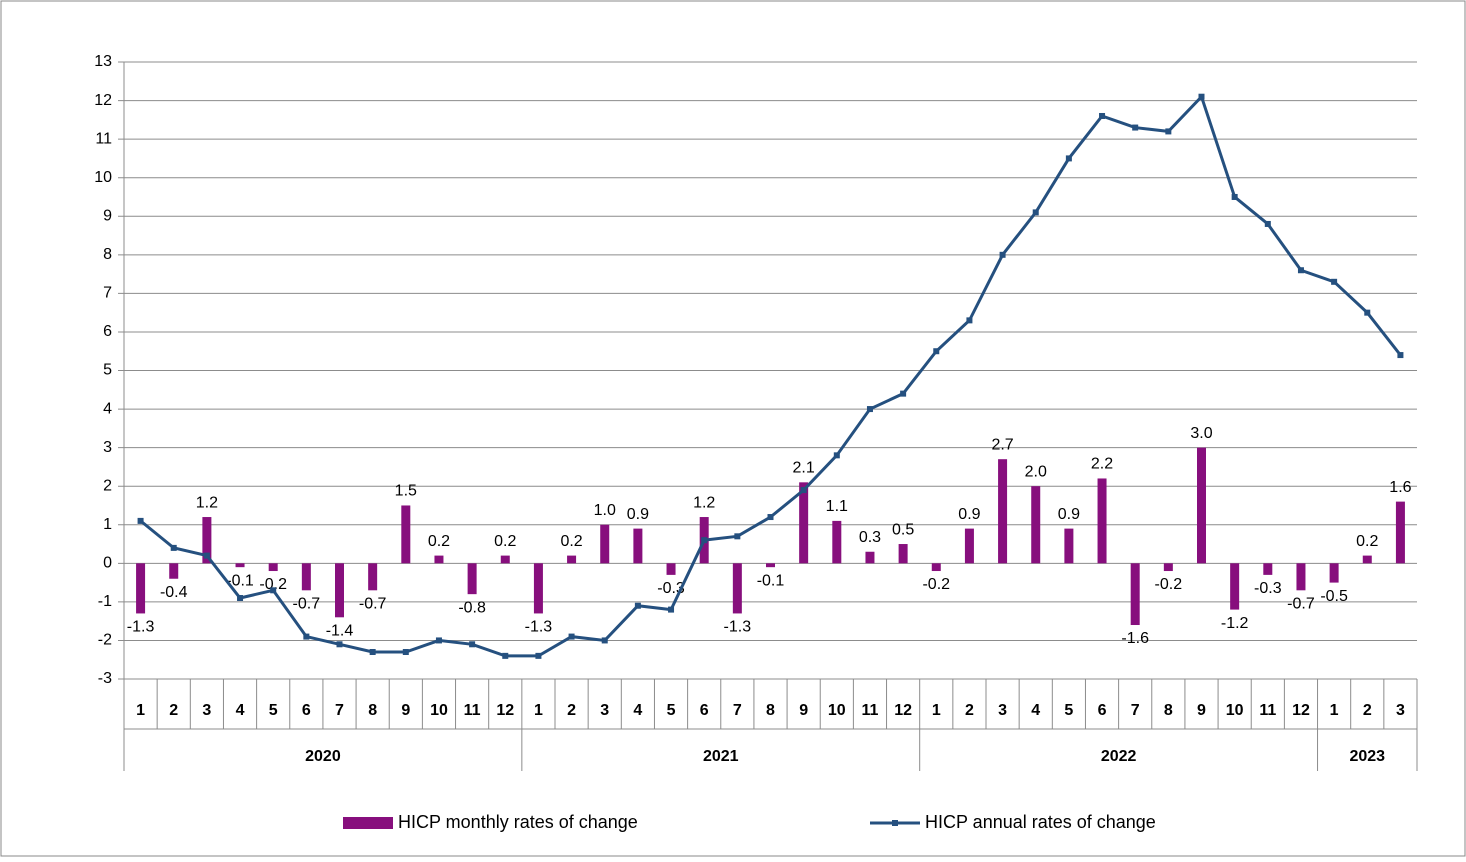 Image resolution: width=1466 pixels, height=862 pixels. Describe the element at coordinates (837, 506) in the screenshot. I see `data-label: 1.1` at that location.